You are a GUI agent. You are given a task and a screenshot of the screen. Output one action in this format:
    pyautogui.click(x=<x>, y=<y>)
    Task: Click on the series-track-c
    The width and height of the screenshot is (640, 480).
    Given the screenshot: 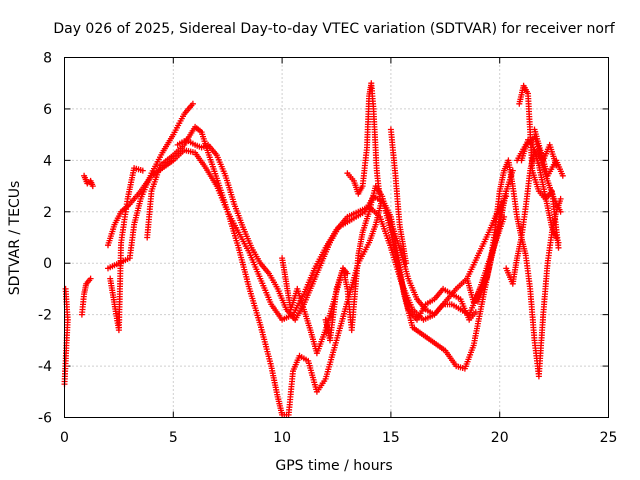 What is the action you would take?
    pyautogui.click(x=88, y=181)
    